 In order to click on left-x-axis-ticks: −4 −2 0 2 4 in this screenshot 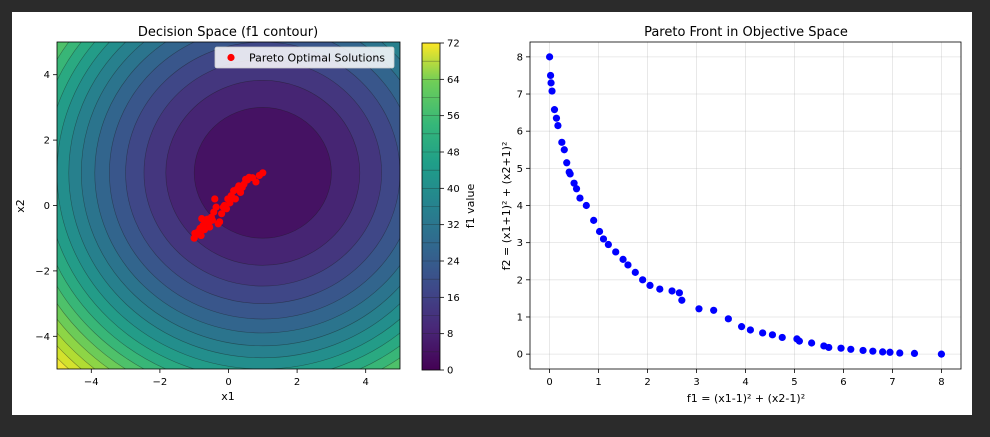, I will do `click(226, 378)`.